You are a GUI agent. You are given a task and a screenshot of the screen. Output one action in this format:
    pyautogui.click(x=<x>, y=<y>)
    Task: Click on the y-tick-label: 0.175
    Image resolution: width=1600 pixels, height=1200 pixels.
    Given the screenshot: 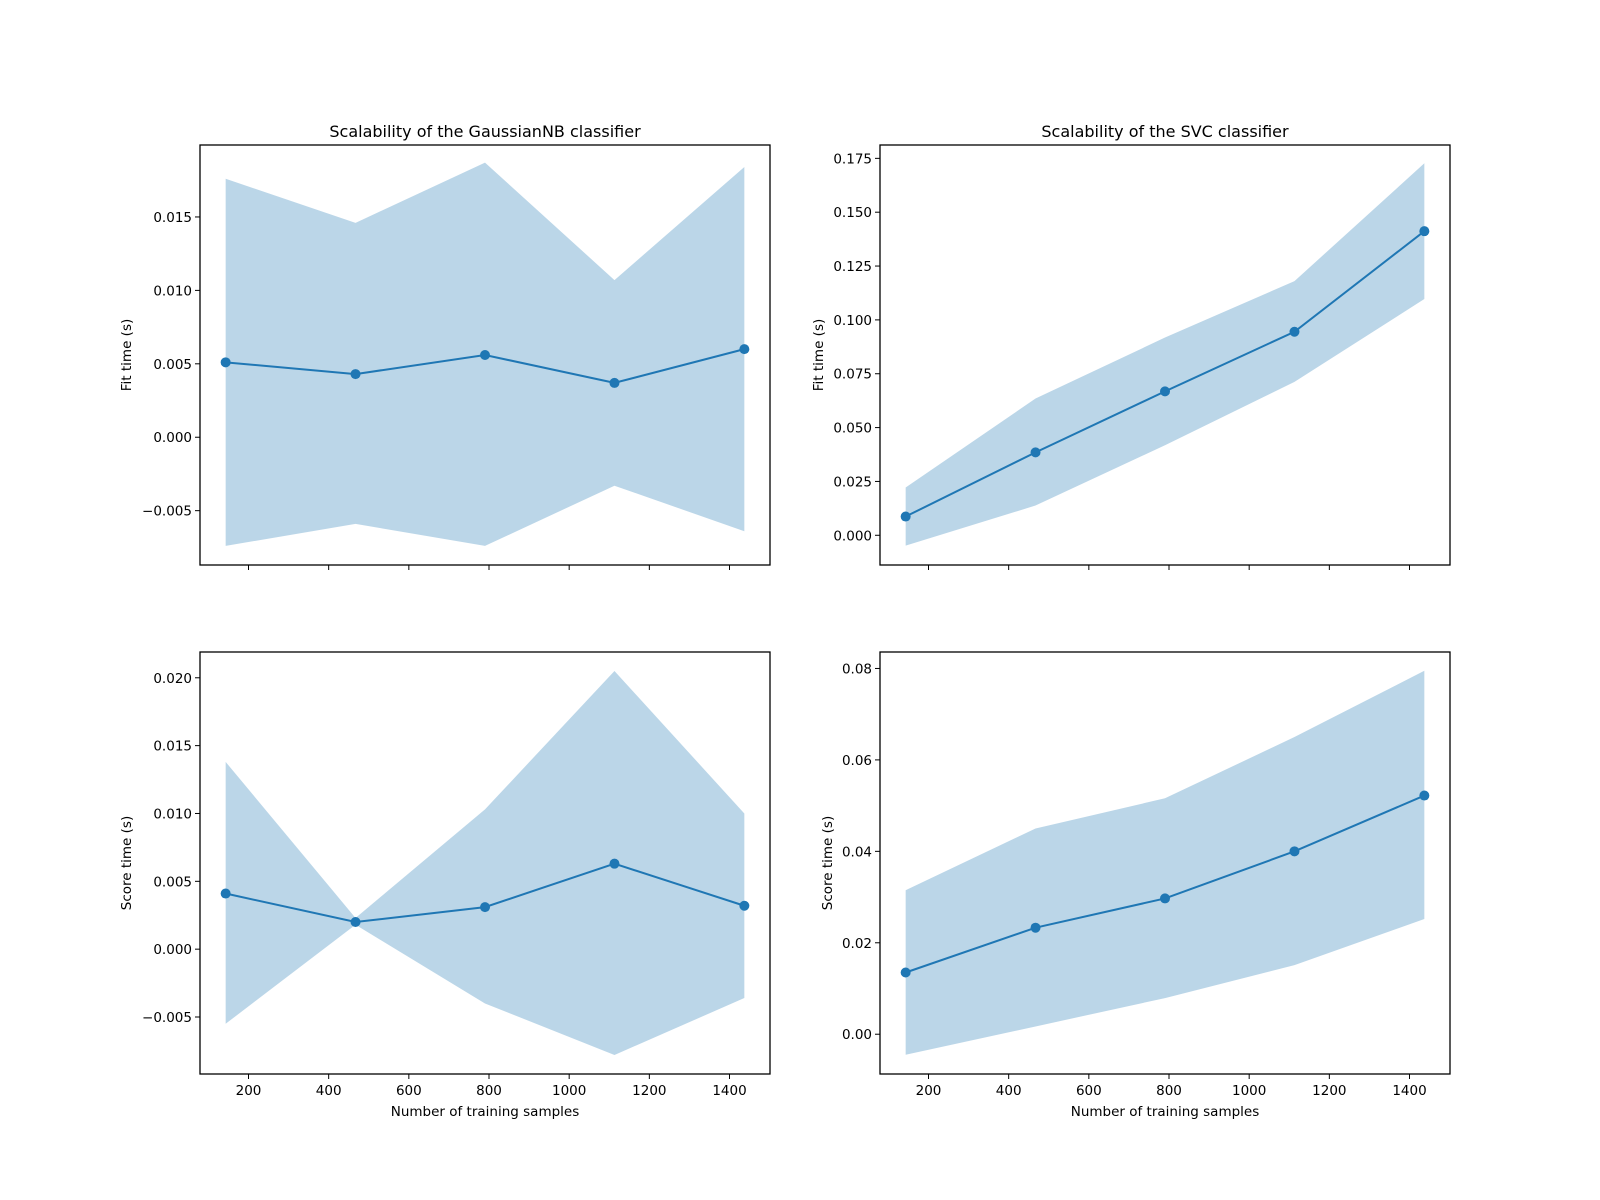 What is the action you would take?
    pyautogui.click(x=852, y=159)
    